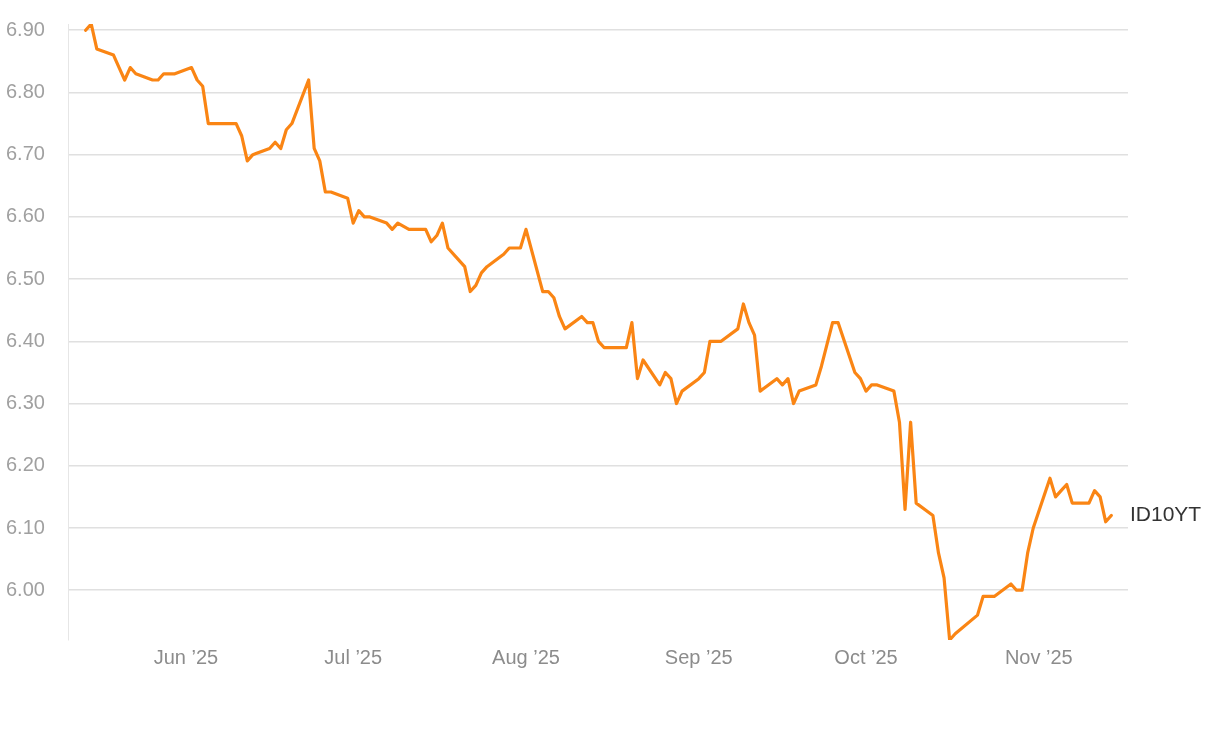  What do you see at coordinates (25, 28) in the screenshot?
I see `y-tick-label: 6.90` at bounding box center [25, 28].